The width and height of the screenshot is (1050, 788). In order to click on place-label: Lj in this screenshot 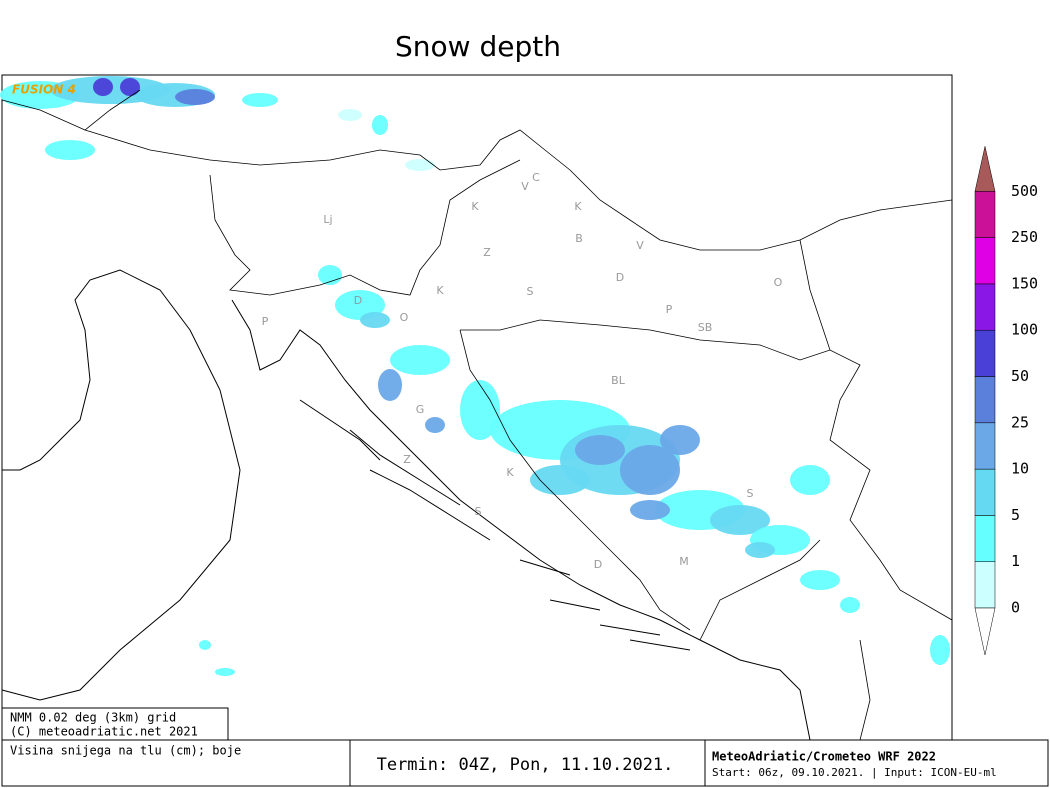, I will do `click(327, 219)`.